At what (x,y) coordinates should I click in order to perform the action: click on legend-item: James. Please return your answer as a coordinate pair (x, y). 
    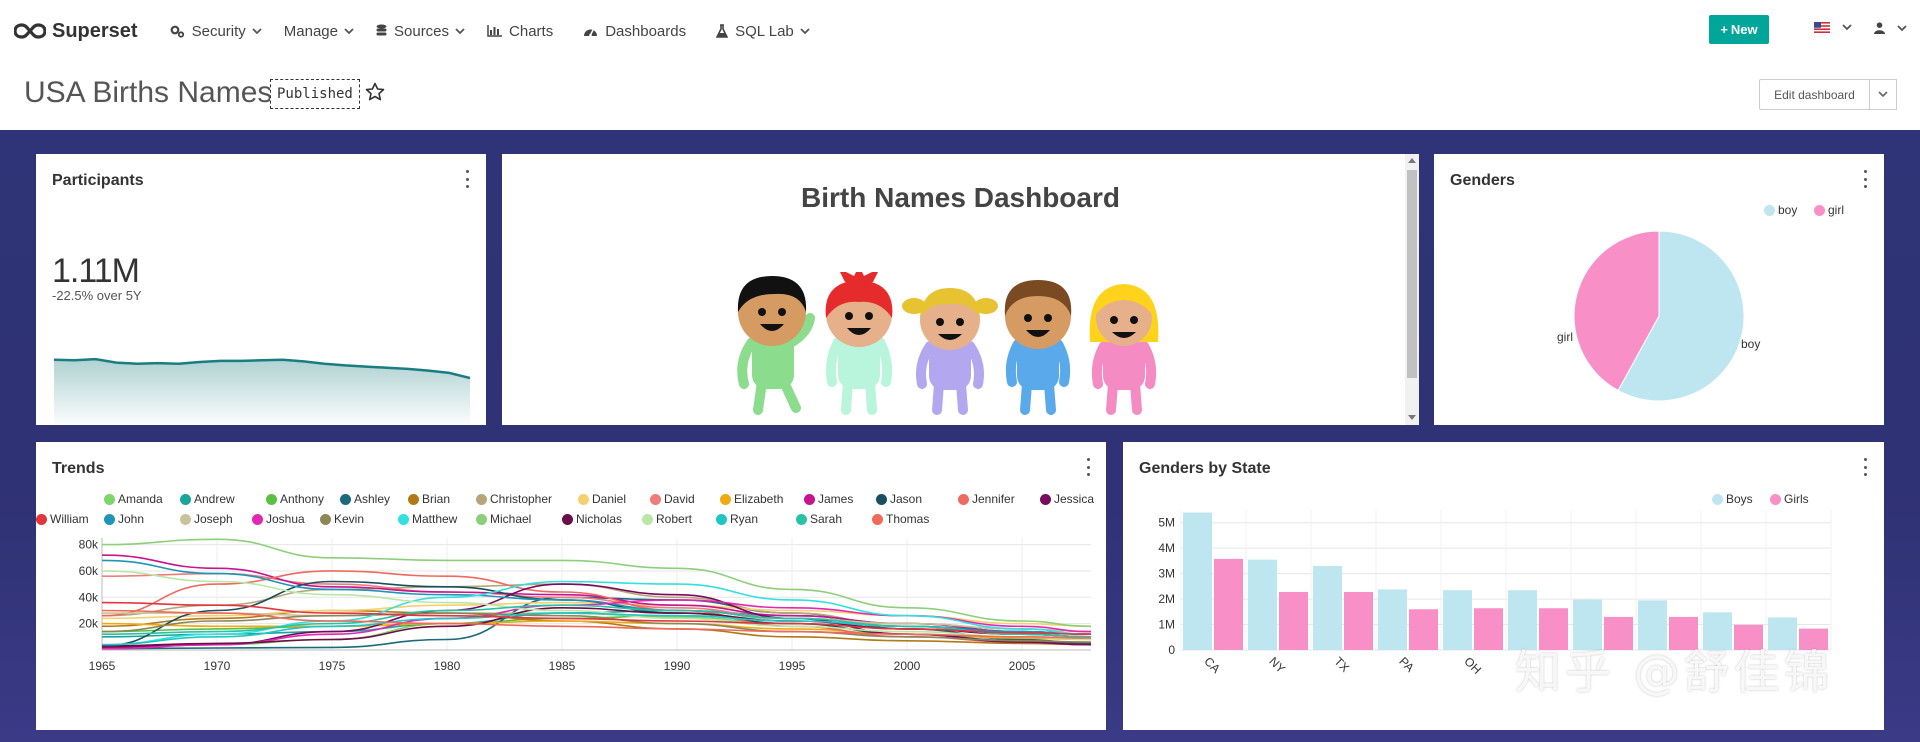
    Looking at the image, I should click on (828, 499).